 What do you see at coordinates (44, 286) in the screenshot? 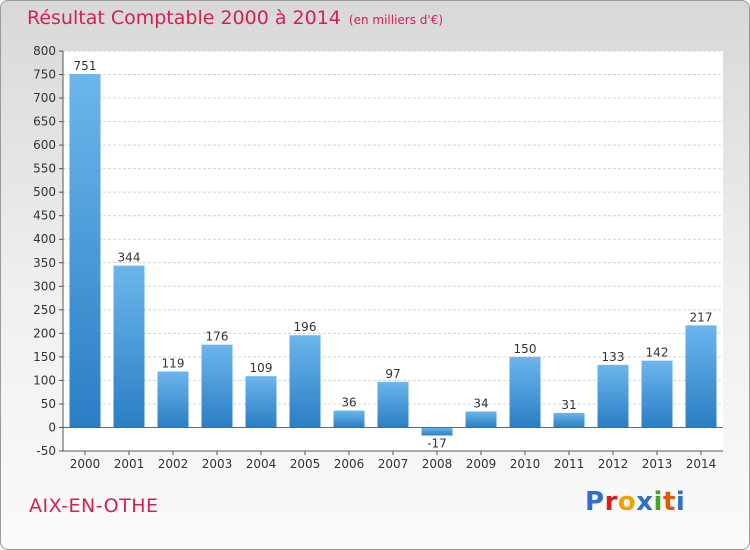
I see `y-tick-label: 300` at bounding box center [44, 286].